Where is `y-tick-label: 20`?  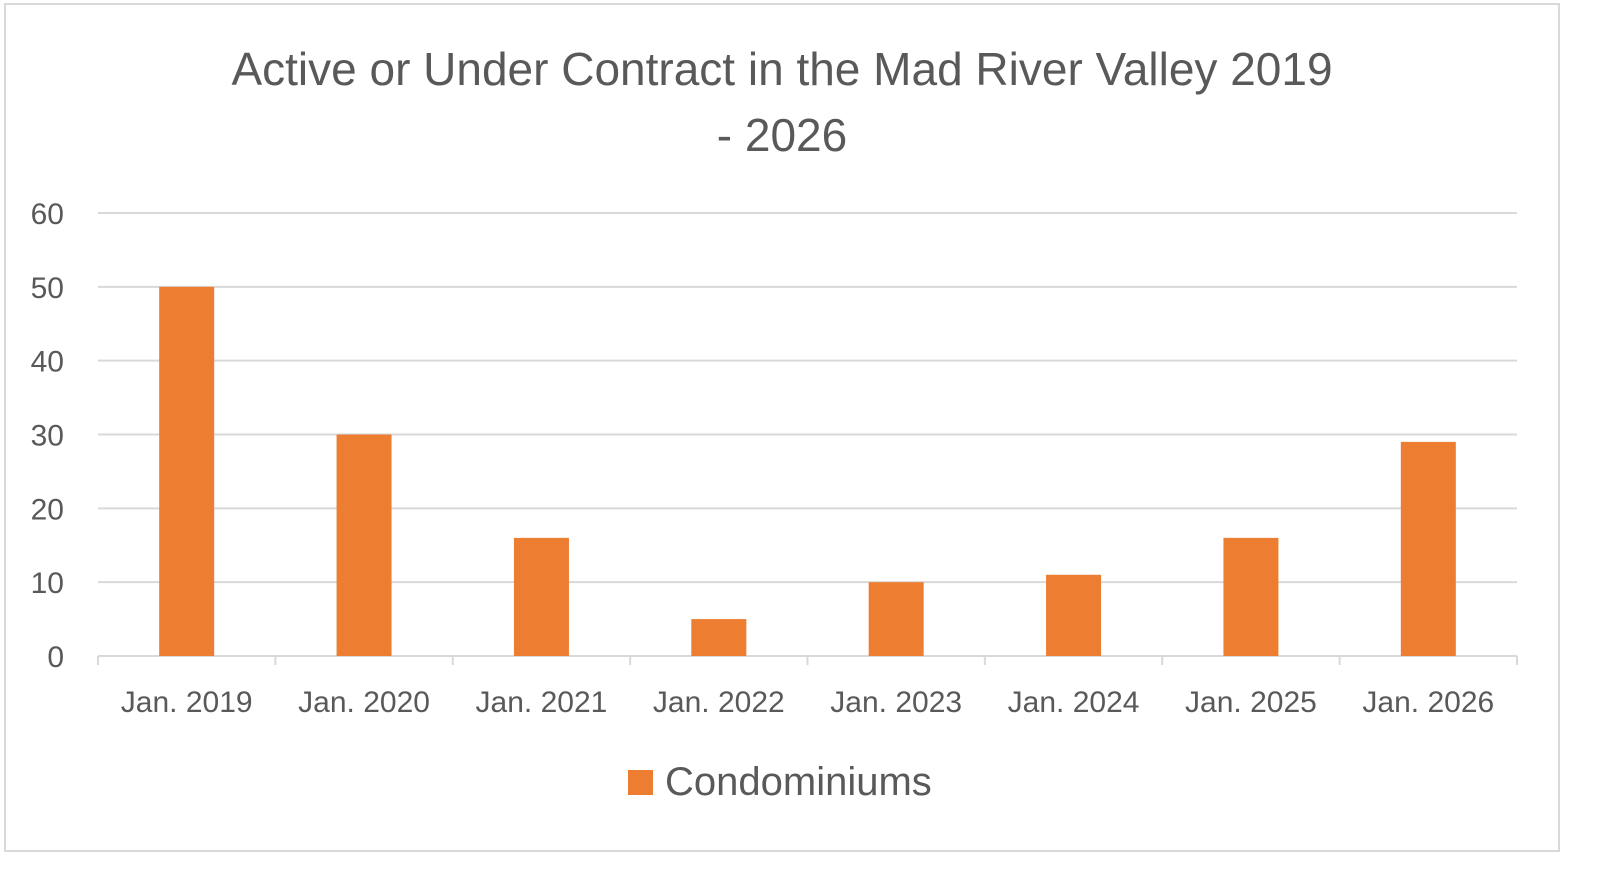 y-tick-label: 20 is located at coordinates (47, 509).